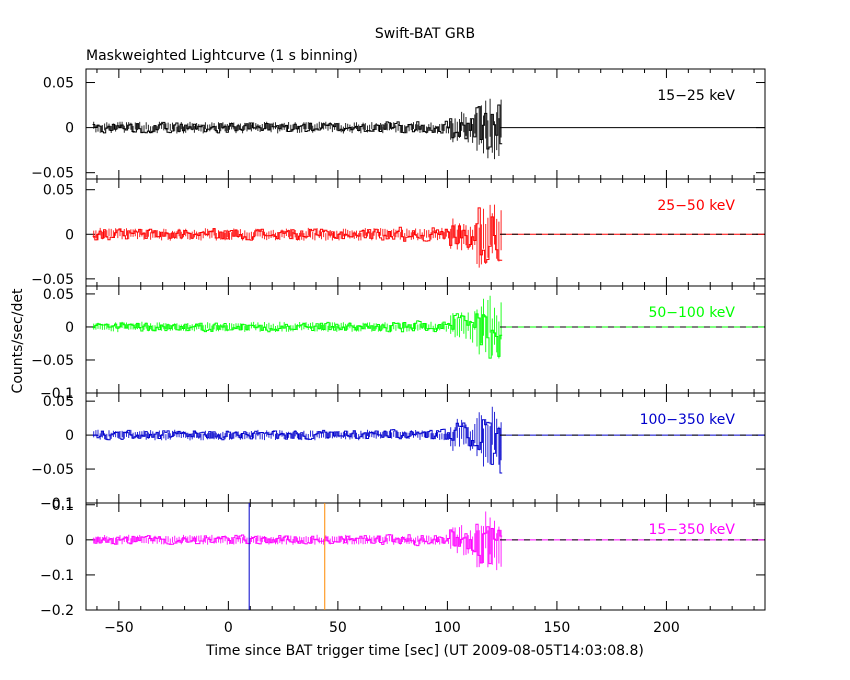 Image resolution: width=850 pixels, height=680 pixels. Describe the element at coordinates (392, 628) in the screenshot. I see `x-axis: −50 0 50 100 150 200` at that location.